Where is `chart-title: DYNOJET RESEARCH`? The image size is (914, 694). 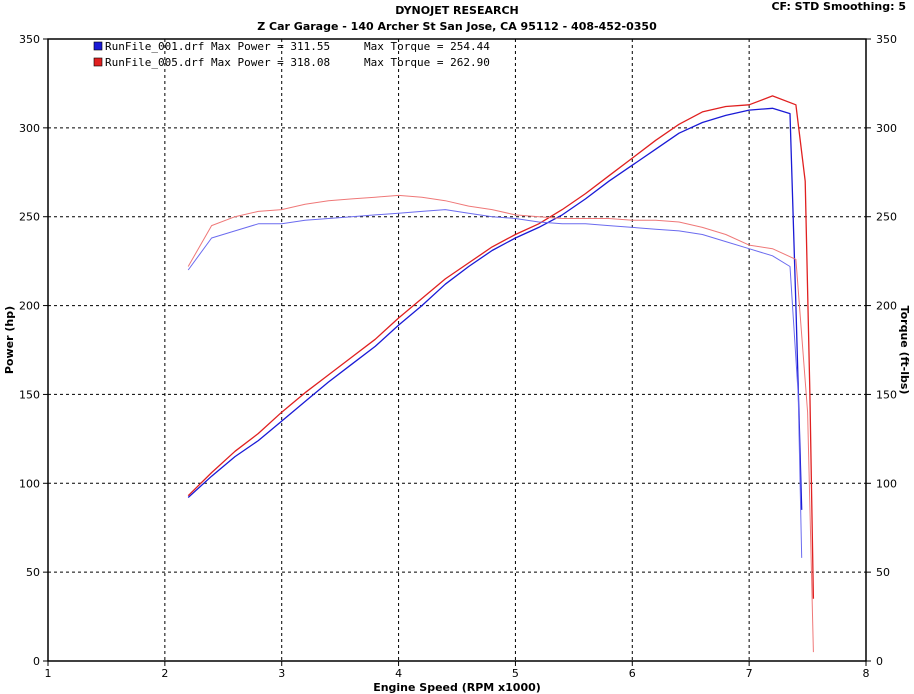 chart-title: DYNOJET RESEARCH is located at coordinates (456, 10).